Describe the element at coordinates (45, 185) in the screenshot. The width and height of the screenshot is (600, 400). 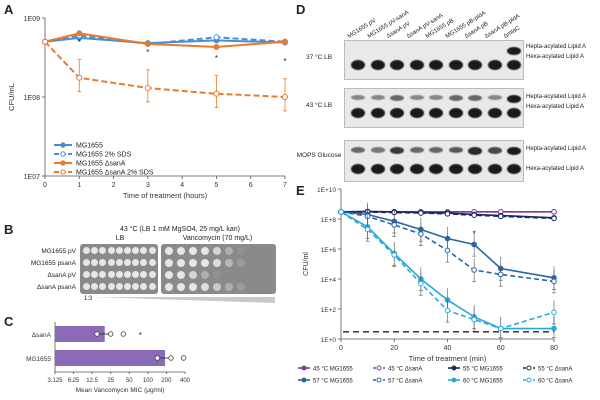
I see `a-x-tick-label: 0` at that location.